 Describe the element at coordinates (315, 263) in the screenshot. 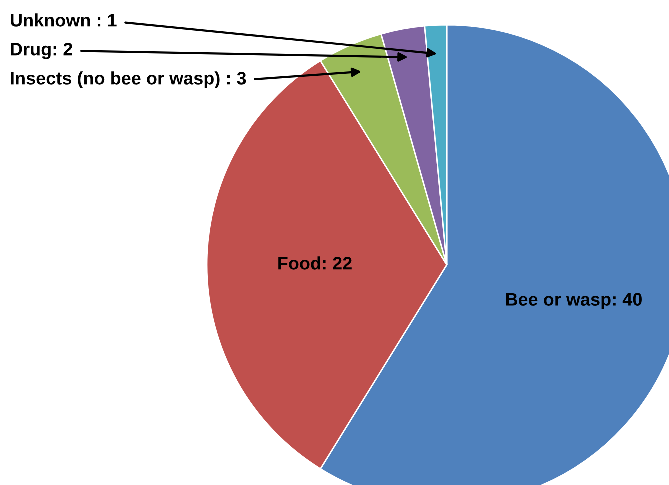

I see `slice-label: Food: 22` at that location.